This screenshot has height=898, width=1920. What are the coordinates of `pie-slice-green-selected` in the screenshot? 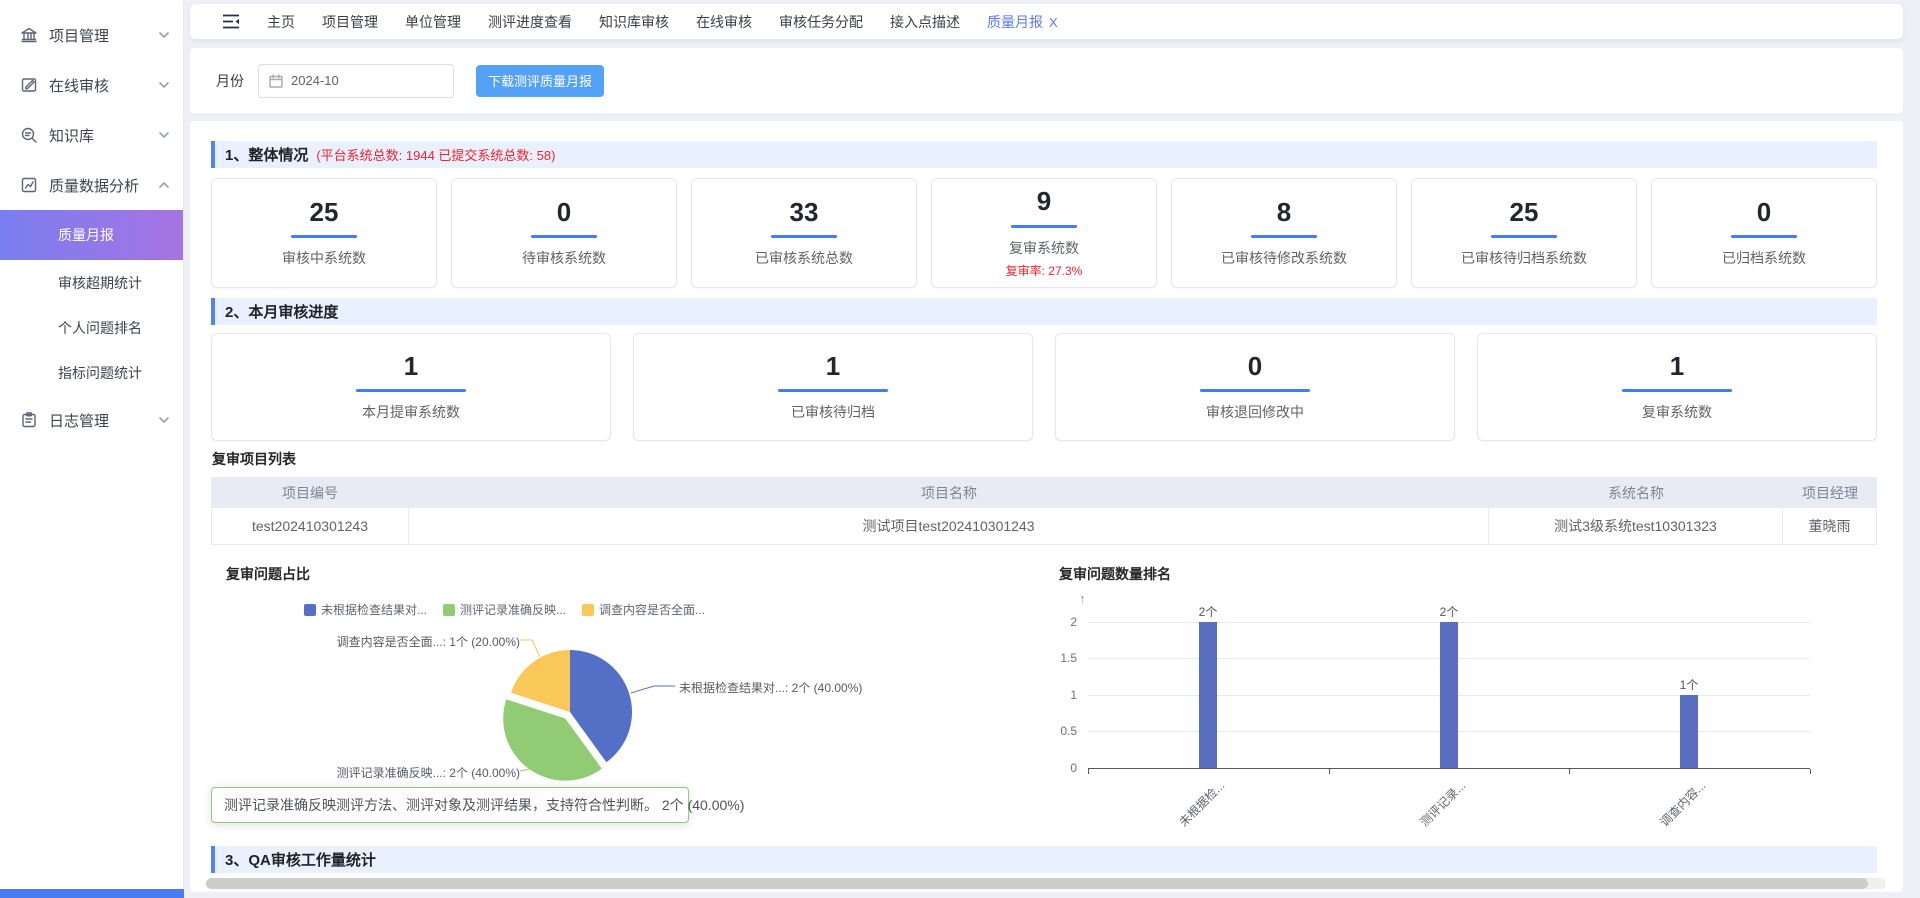 It's located at (552, 740).